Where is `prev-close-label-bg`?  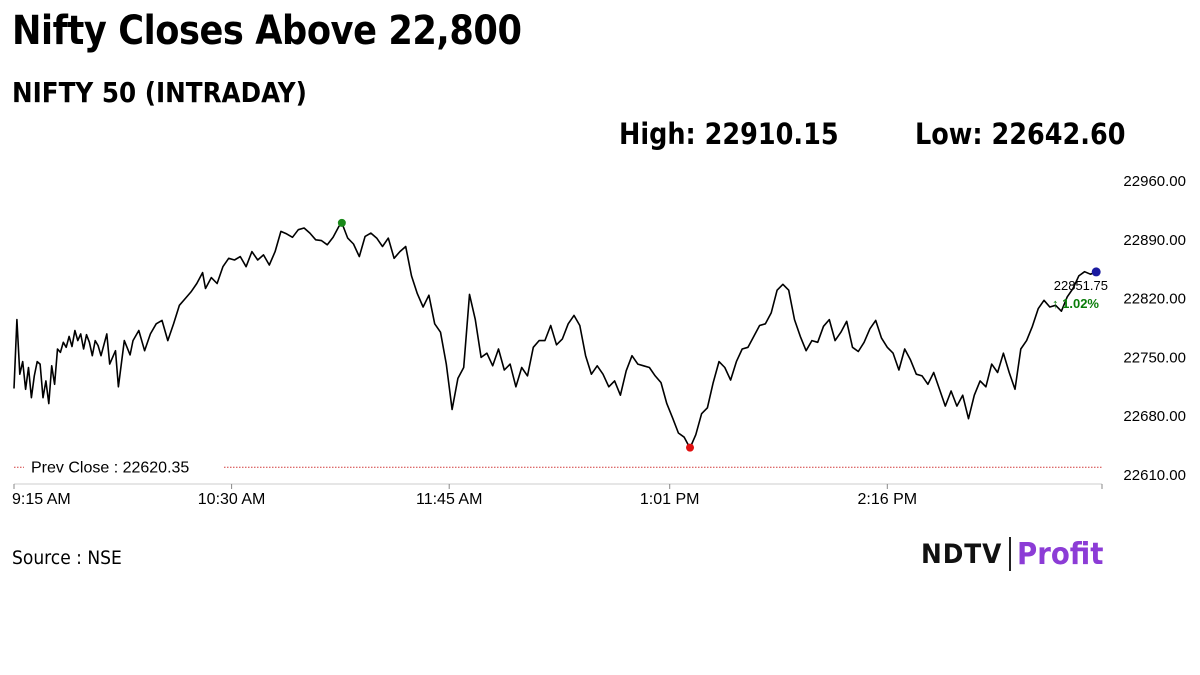
prev-close-label-bg is located at coordinates (124, 465).